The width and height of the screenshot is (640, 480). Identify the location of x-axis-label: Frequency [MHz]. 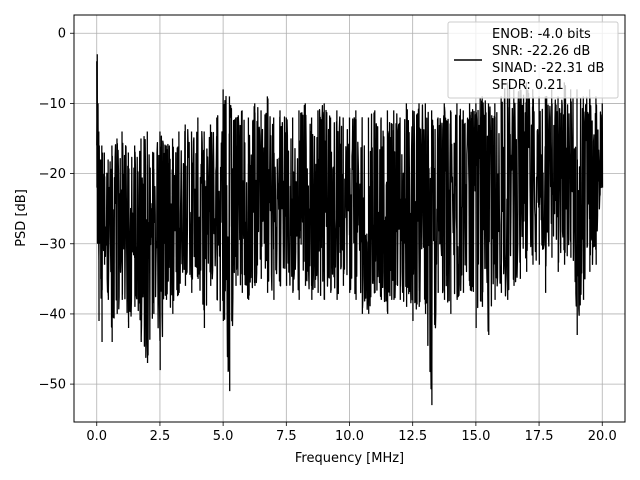
(349, 458).